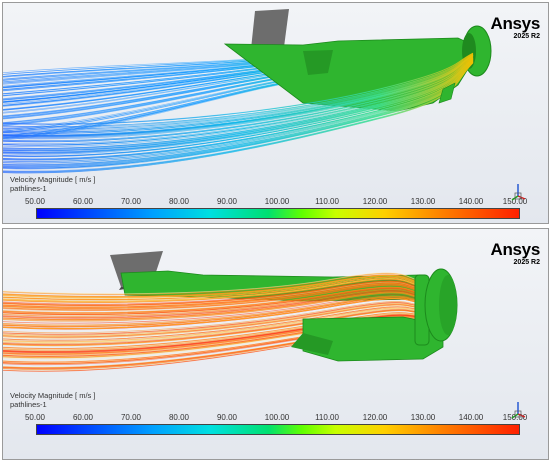 The height and width of the screenshot is (461, 550). Describe the element at coordinates (471, 417) in the screenshot. I see `tick-label: 140.00` at that location.